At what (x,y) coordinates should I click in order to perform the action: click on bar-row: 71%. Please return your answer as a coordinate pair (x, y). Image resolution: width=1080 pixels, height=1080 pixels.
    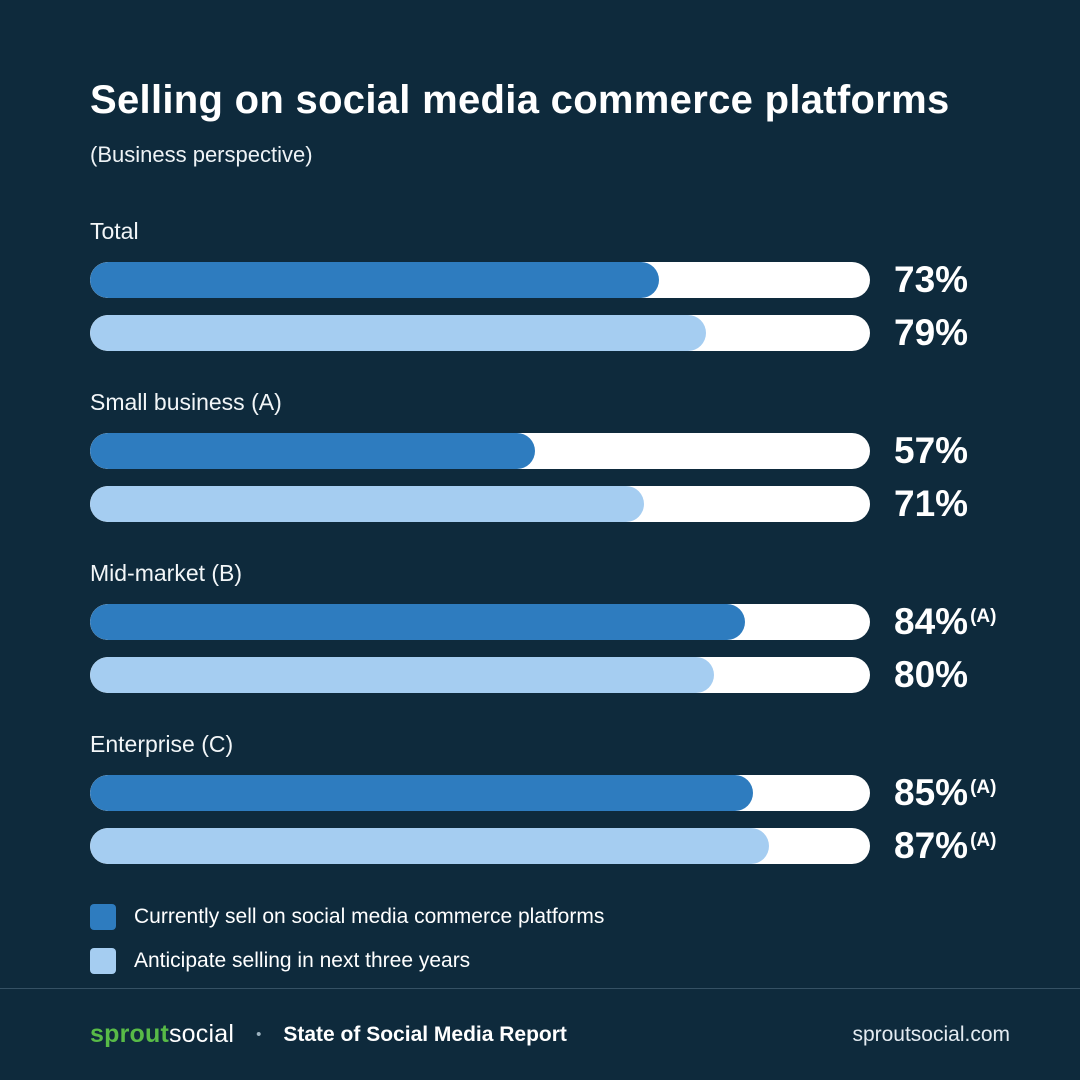
    Looking at the image, I should click on (550, 503).